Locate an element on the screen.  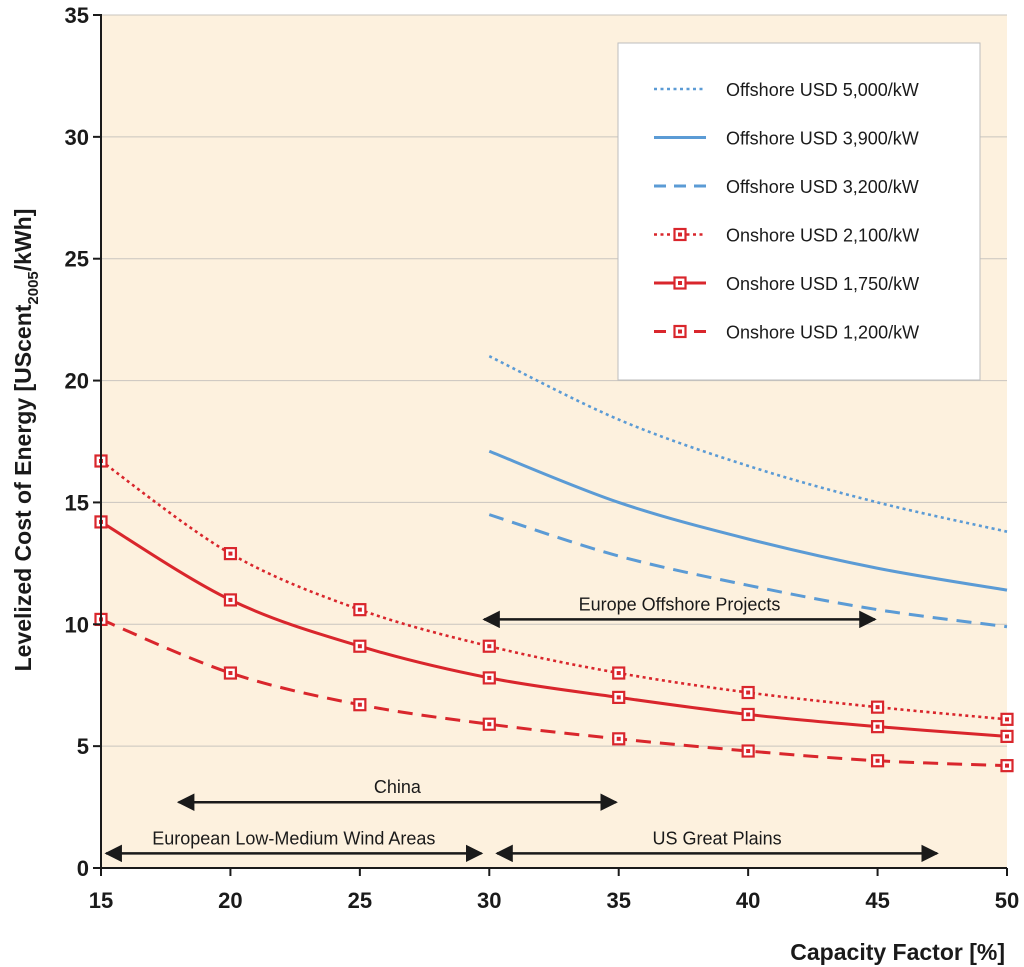
annotation-label-3: US Great Plains is located at coordinates (717, 838).